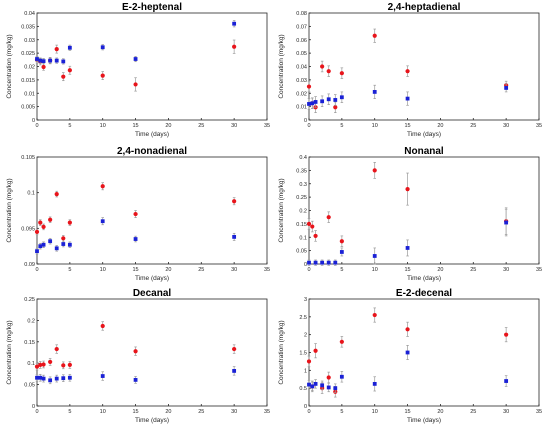 The image size is (550, 433). What do you see at coordinates (301, 198) in the screenshot?
I see `y-tick-label: 0.25` at bounding box center [301, 198].